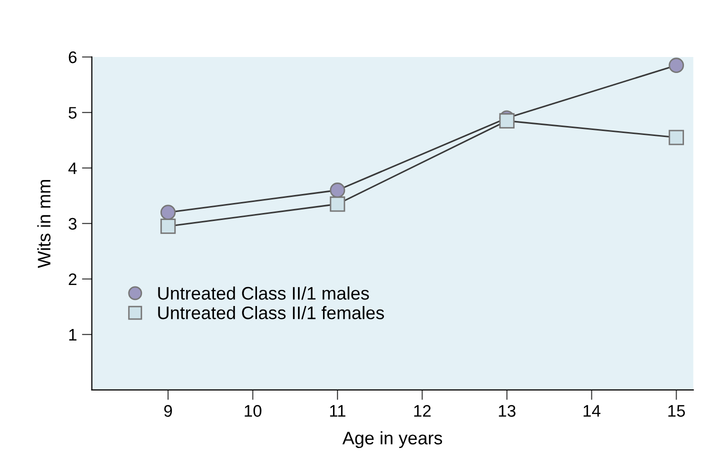 This screenshot has width=701, height=471. I want to click on x-tick-label: 14, so click(592, 411).